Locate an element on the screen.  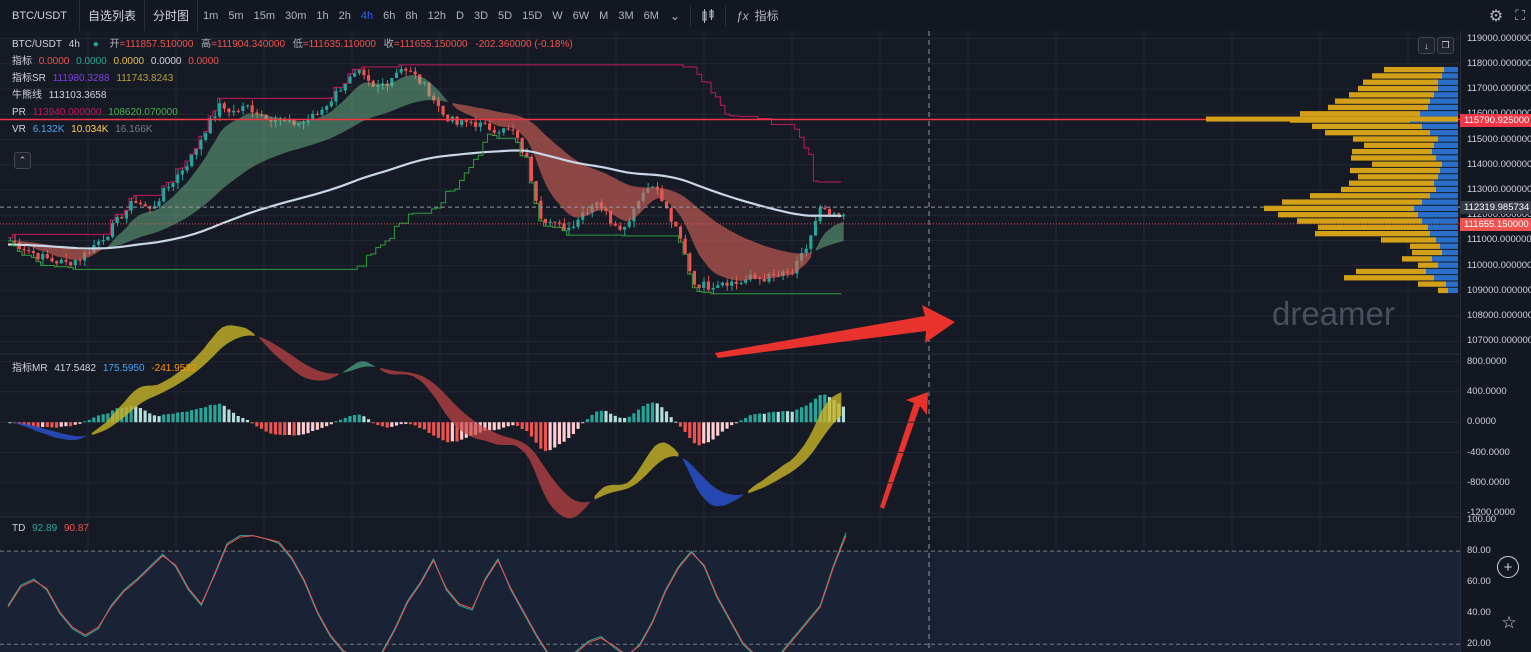
last-price-tag: 111655.150000 is located at coordinates (1495, 224).